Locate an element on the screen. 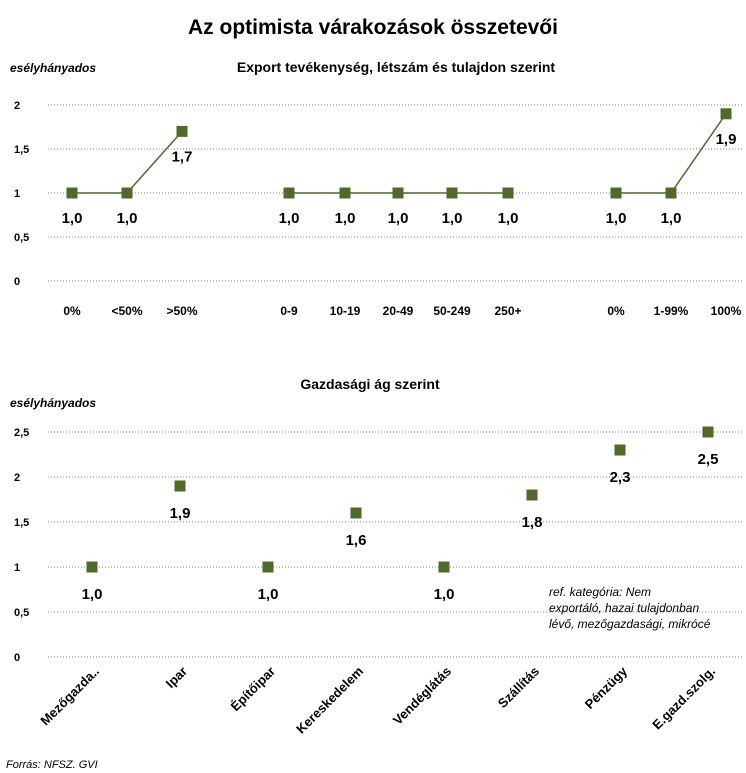 This screenshot has width=746, height=773. source-note: Forrás: NFSZ. GVI is located at coordinates (52, 765).